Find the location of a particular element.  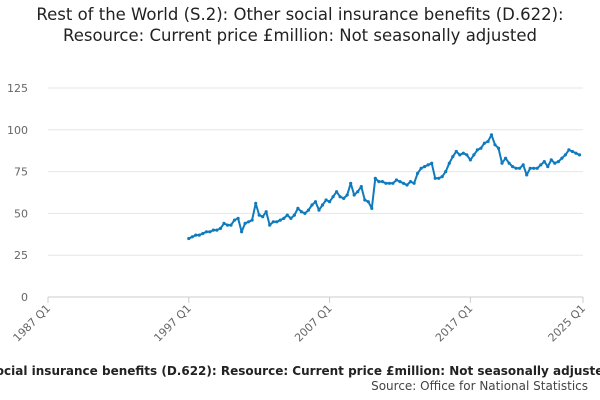

y-tick-label: 125 is located at coordinates (17, 88).